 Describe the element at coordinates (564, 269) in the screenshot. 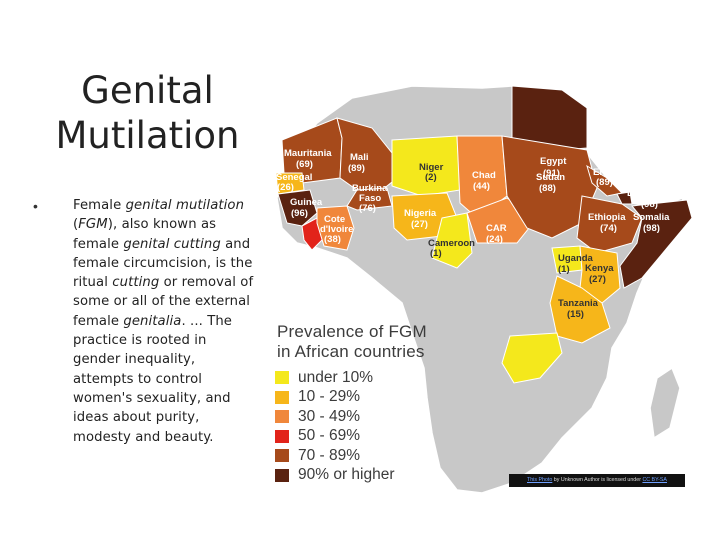

I see `label-uganda-value: (1)` at that location.